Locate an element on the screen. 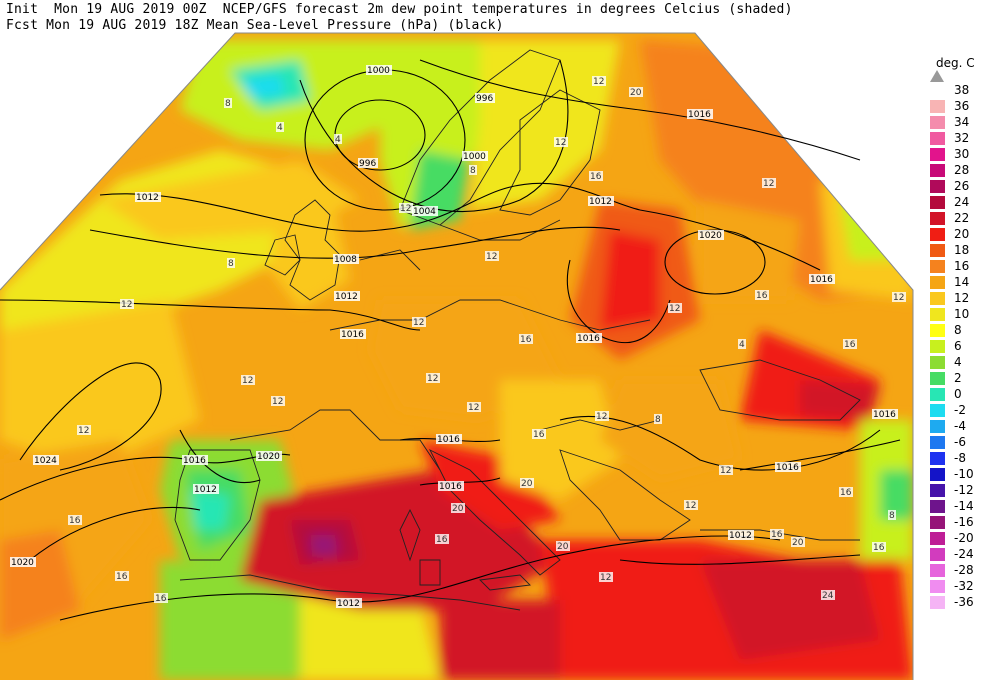  isobar-label: 1020 is located at coordinates (268, 457).